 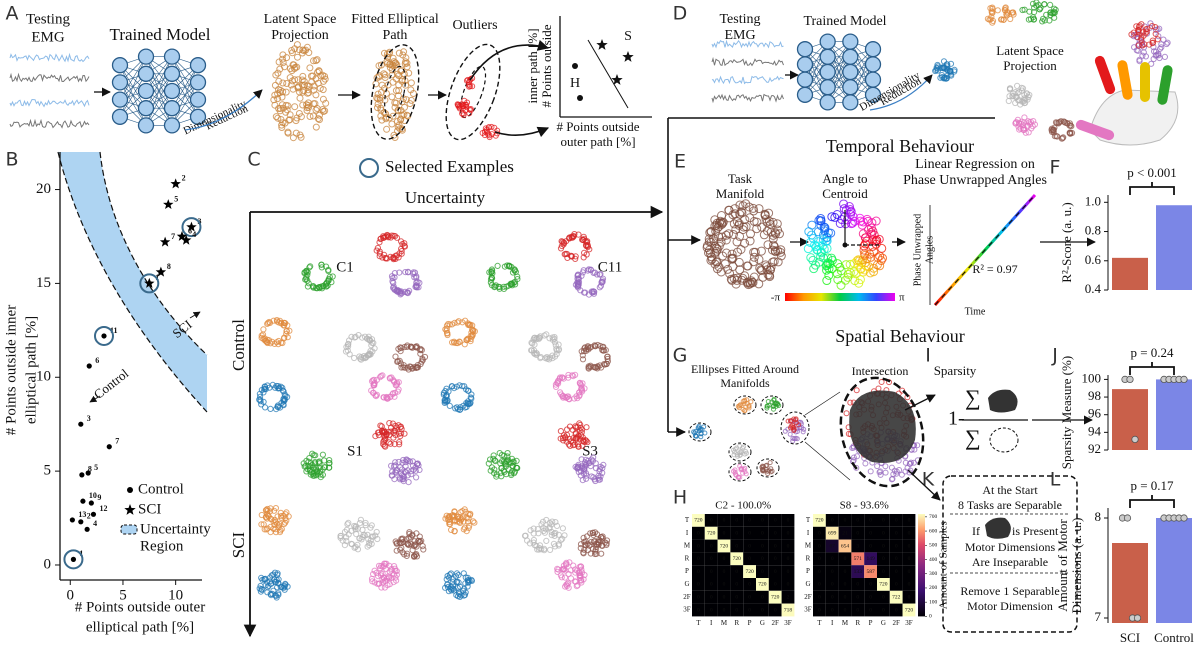 I want to click on sample-point, so click(x=1135, y=439).